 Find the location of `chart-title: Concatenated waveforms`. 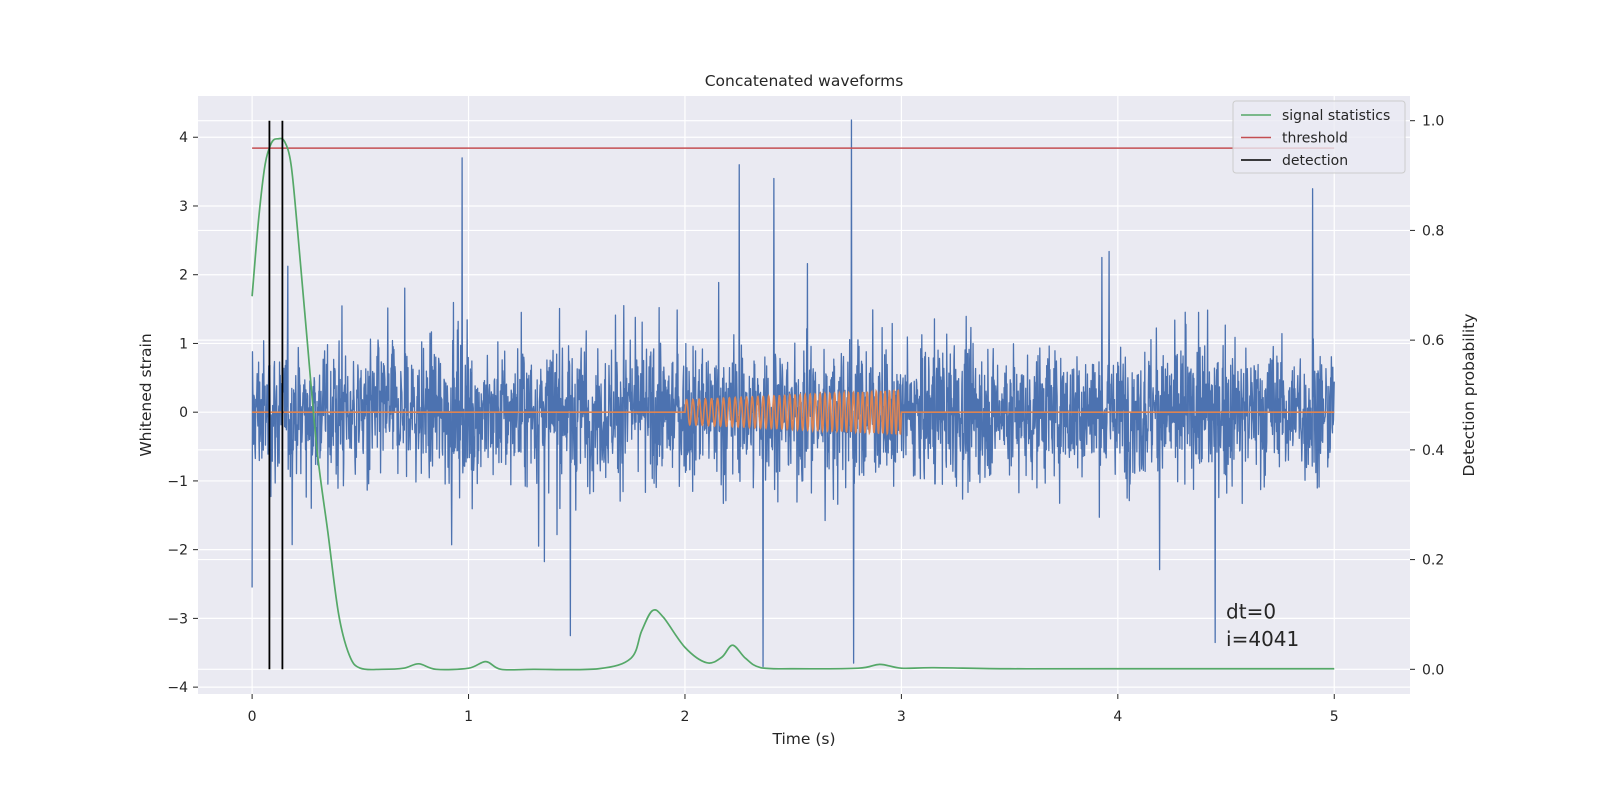

chart-title: Concatenated waveforms is located at coordinates (804, 81).